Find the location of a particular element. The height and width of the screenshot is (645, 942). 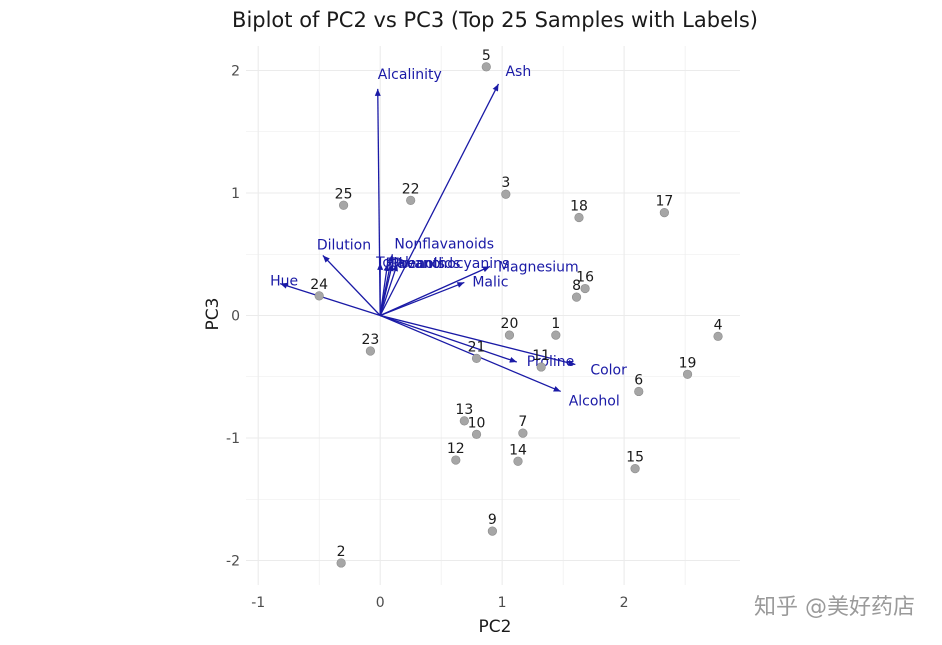

sample-label: 25 is located at coordinates (344, 194).